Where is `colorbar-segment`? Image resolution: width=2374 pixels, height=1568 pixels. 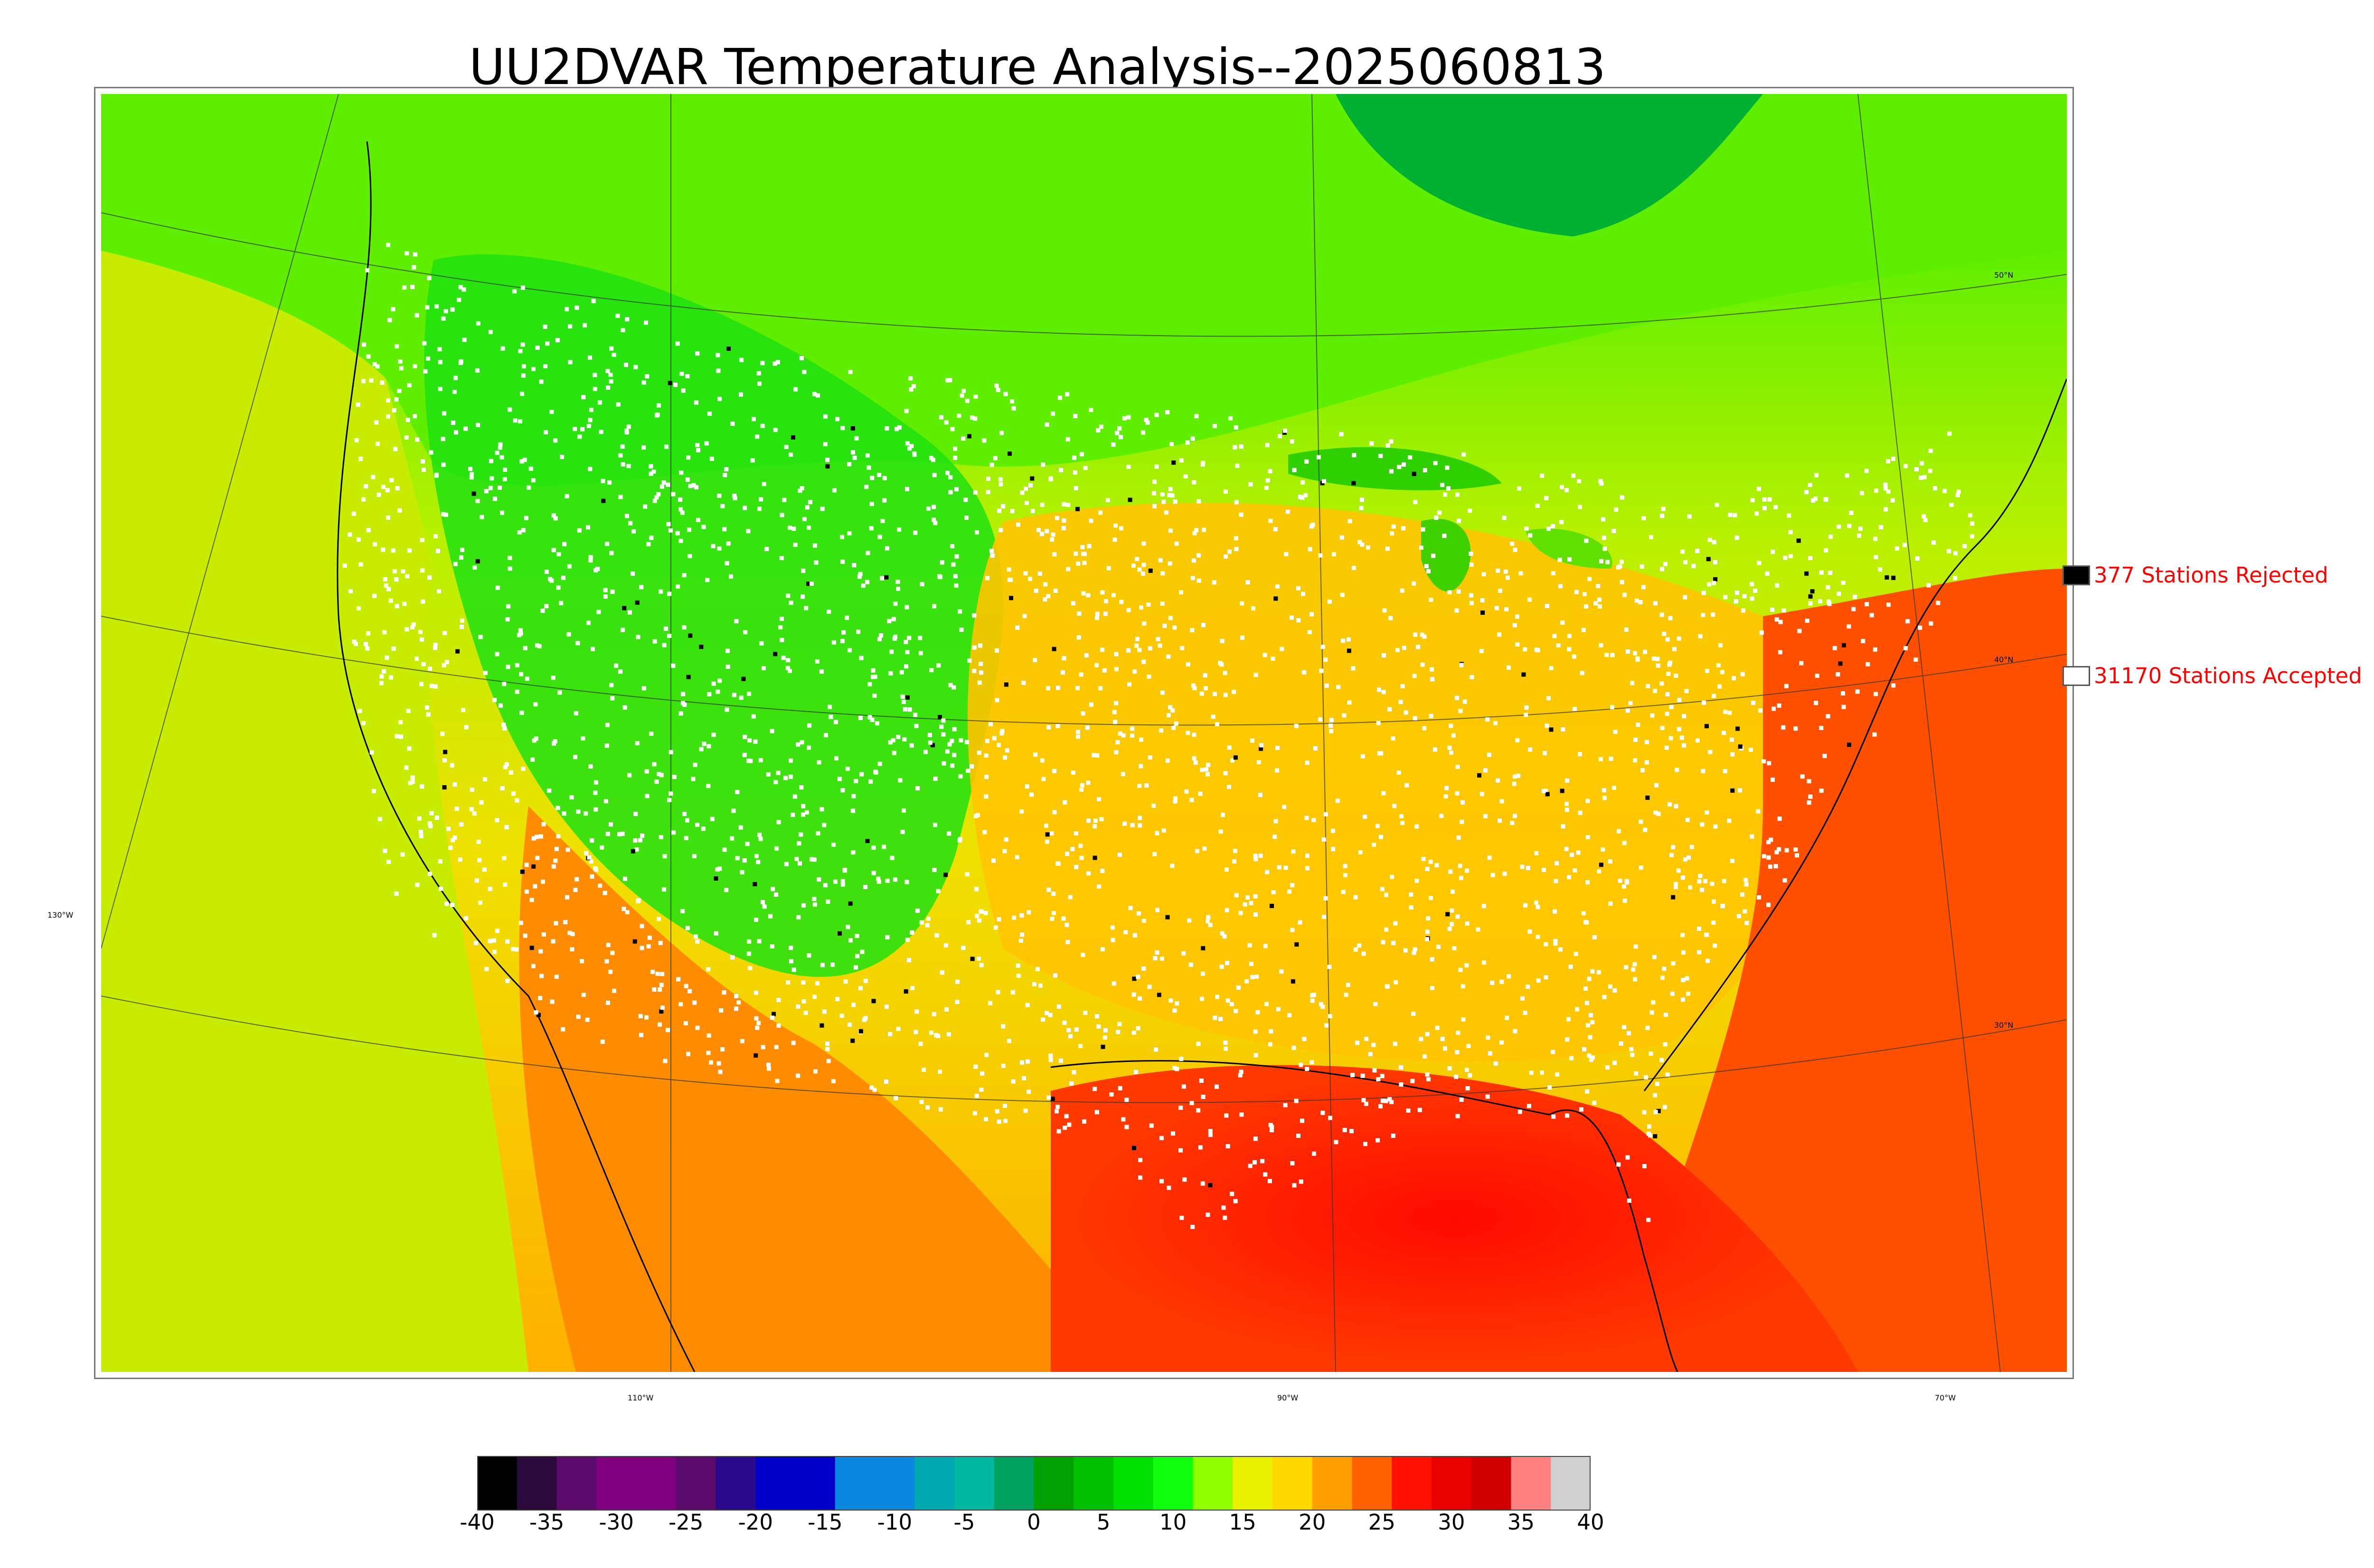
colorbar-segment is located at coordinates (1372, 1484).